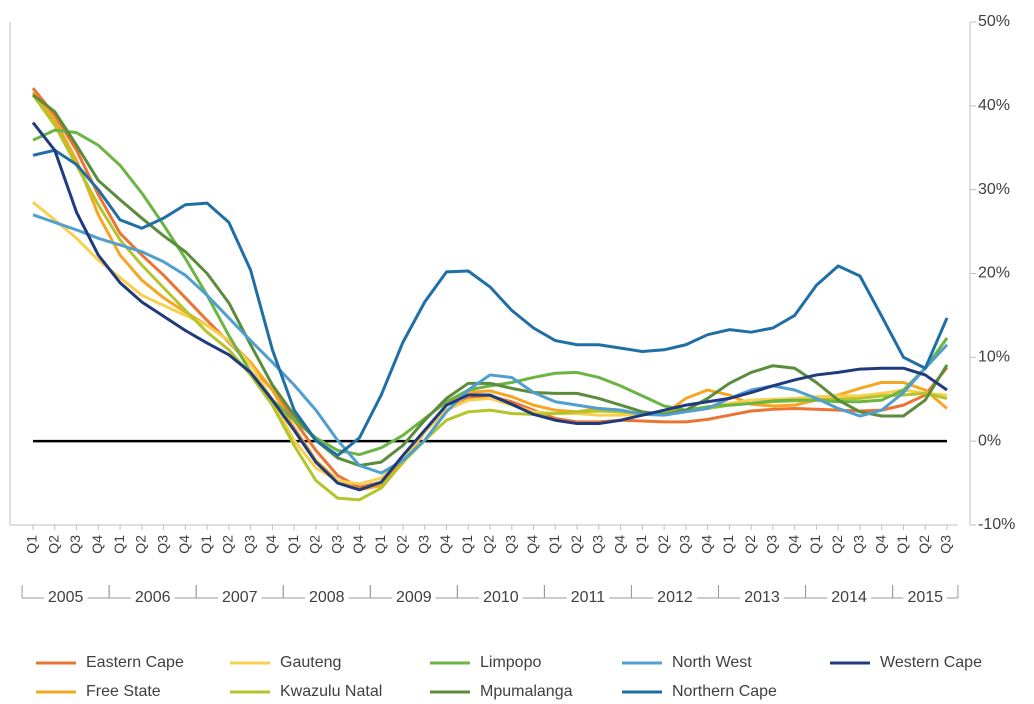 Image resolution: width=1034 pixels, height=704 pixels. I want to click on group-label: 2013, so click(762, 597).